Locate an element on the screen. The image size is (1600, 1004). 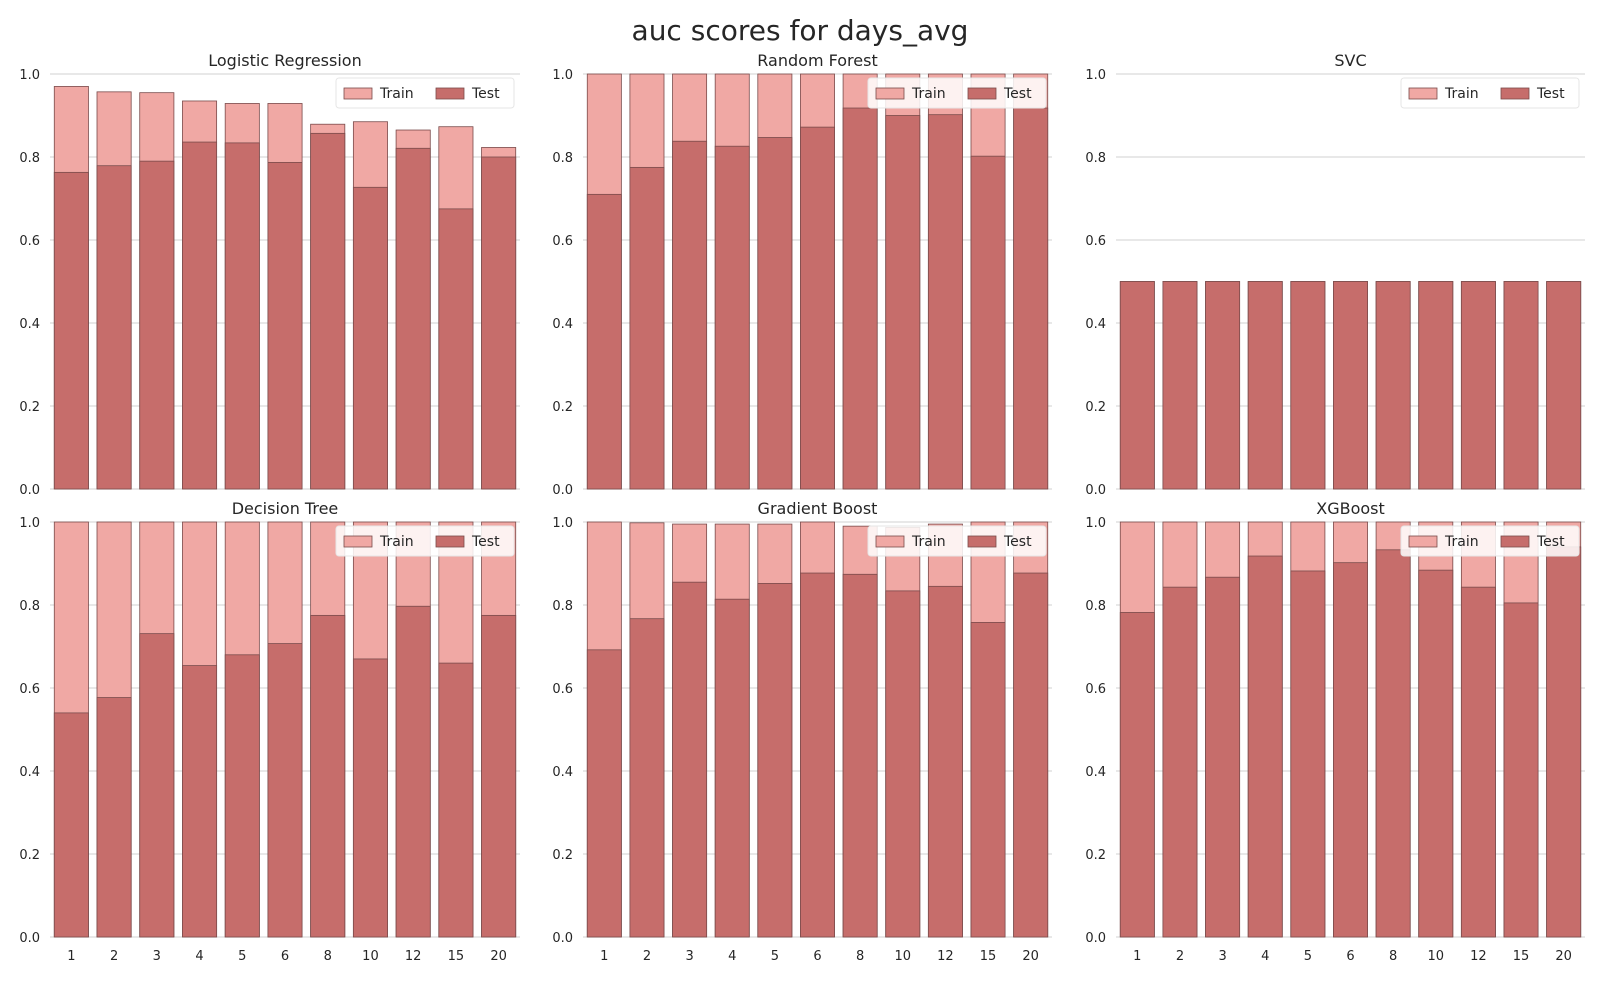
x-tick-label: 3 is located at coordinates (689, 956).